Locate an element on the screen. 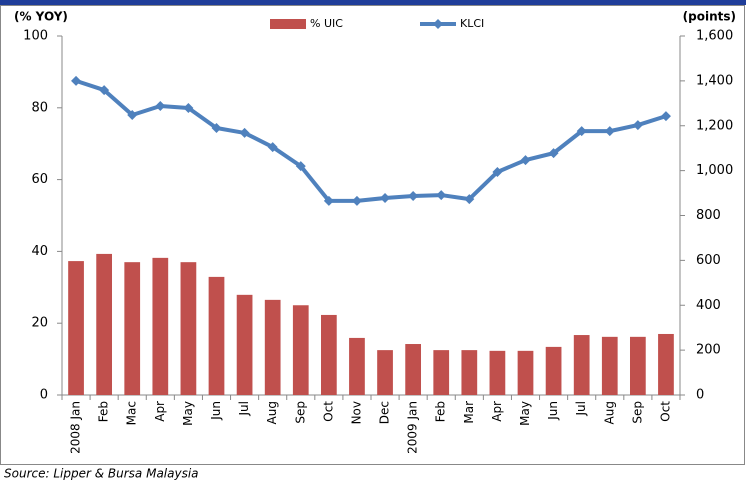  x-tick-label: 2008 Jan is located at coordinates (76, 427).